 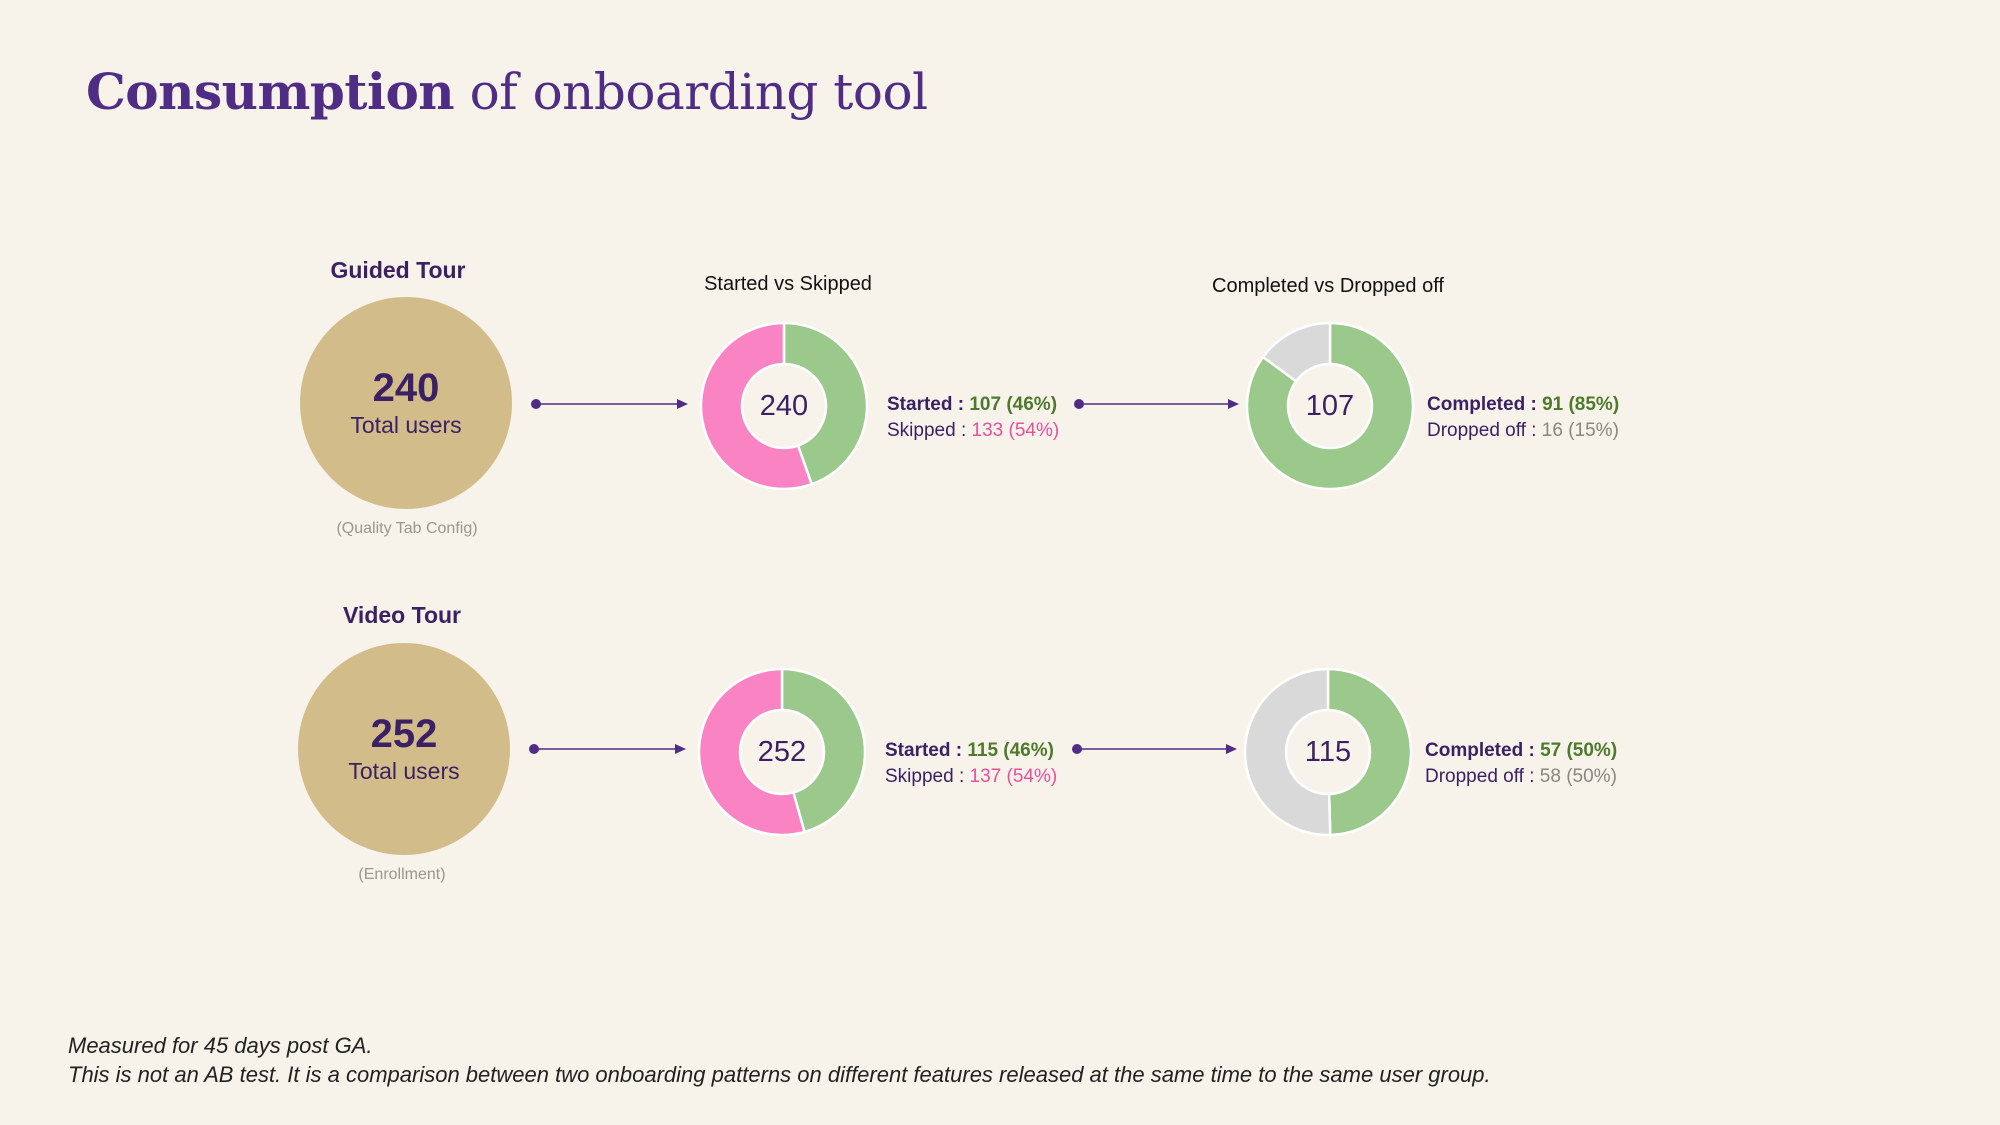 I want to click on legend-value-started: 115 (46%), so click(x=1010, y=750).